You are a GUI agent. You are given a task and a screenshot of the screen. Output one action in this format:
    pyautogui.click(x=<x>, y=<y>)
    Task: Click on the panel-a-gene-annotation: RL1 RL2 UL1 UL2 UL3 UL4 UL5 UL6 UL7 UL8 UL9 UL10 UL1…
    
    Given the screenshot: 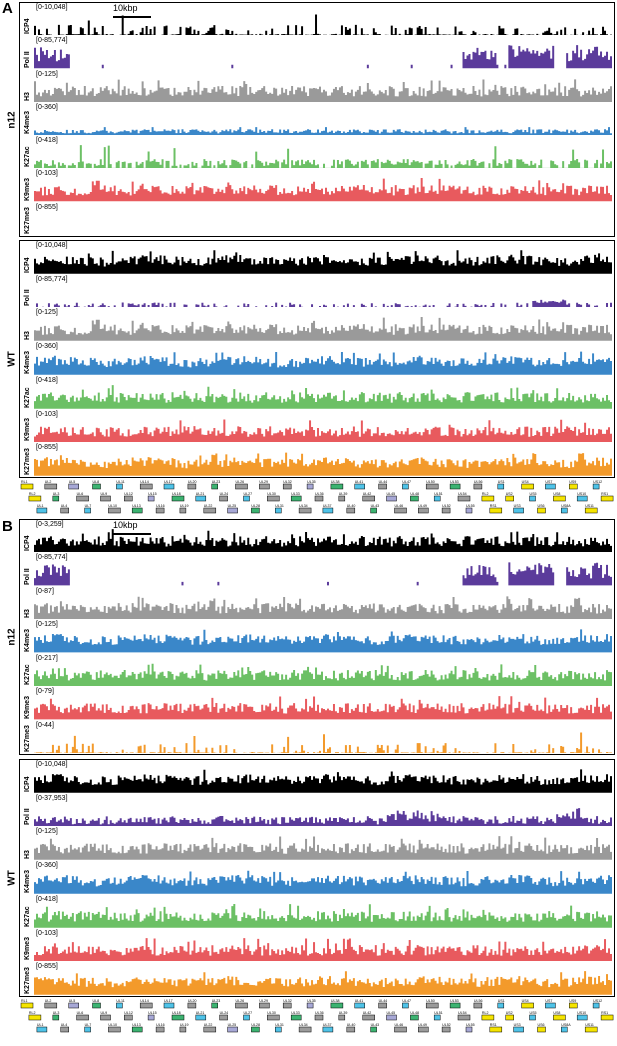 What is the action you would take?
    pyautogui.click(x=317, y=500)
    